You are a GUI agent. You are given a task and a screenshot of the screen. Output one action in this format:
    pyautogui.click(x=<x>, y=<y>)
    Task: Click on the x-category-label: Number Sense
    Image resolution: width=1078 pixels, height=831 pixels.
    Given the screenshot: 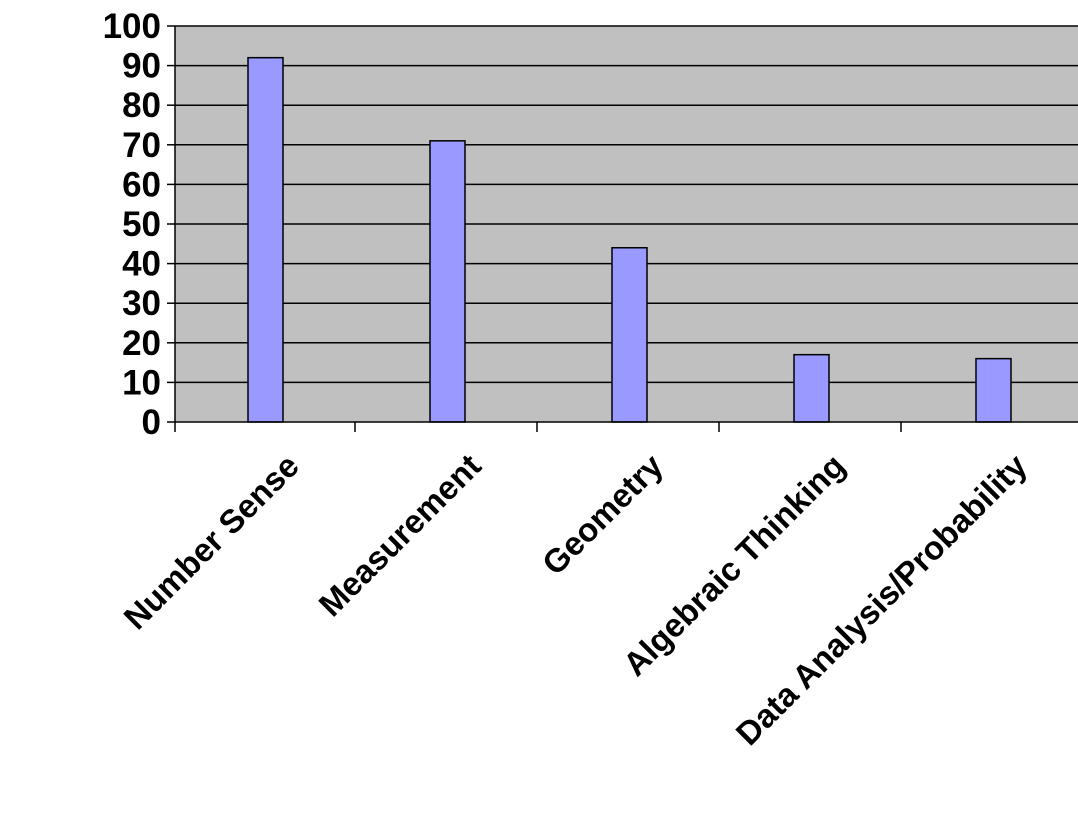 What is the action you would take?
    pyautogui.click(x=211, y=542)
    